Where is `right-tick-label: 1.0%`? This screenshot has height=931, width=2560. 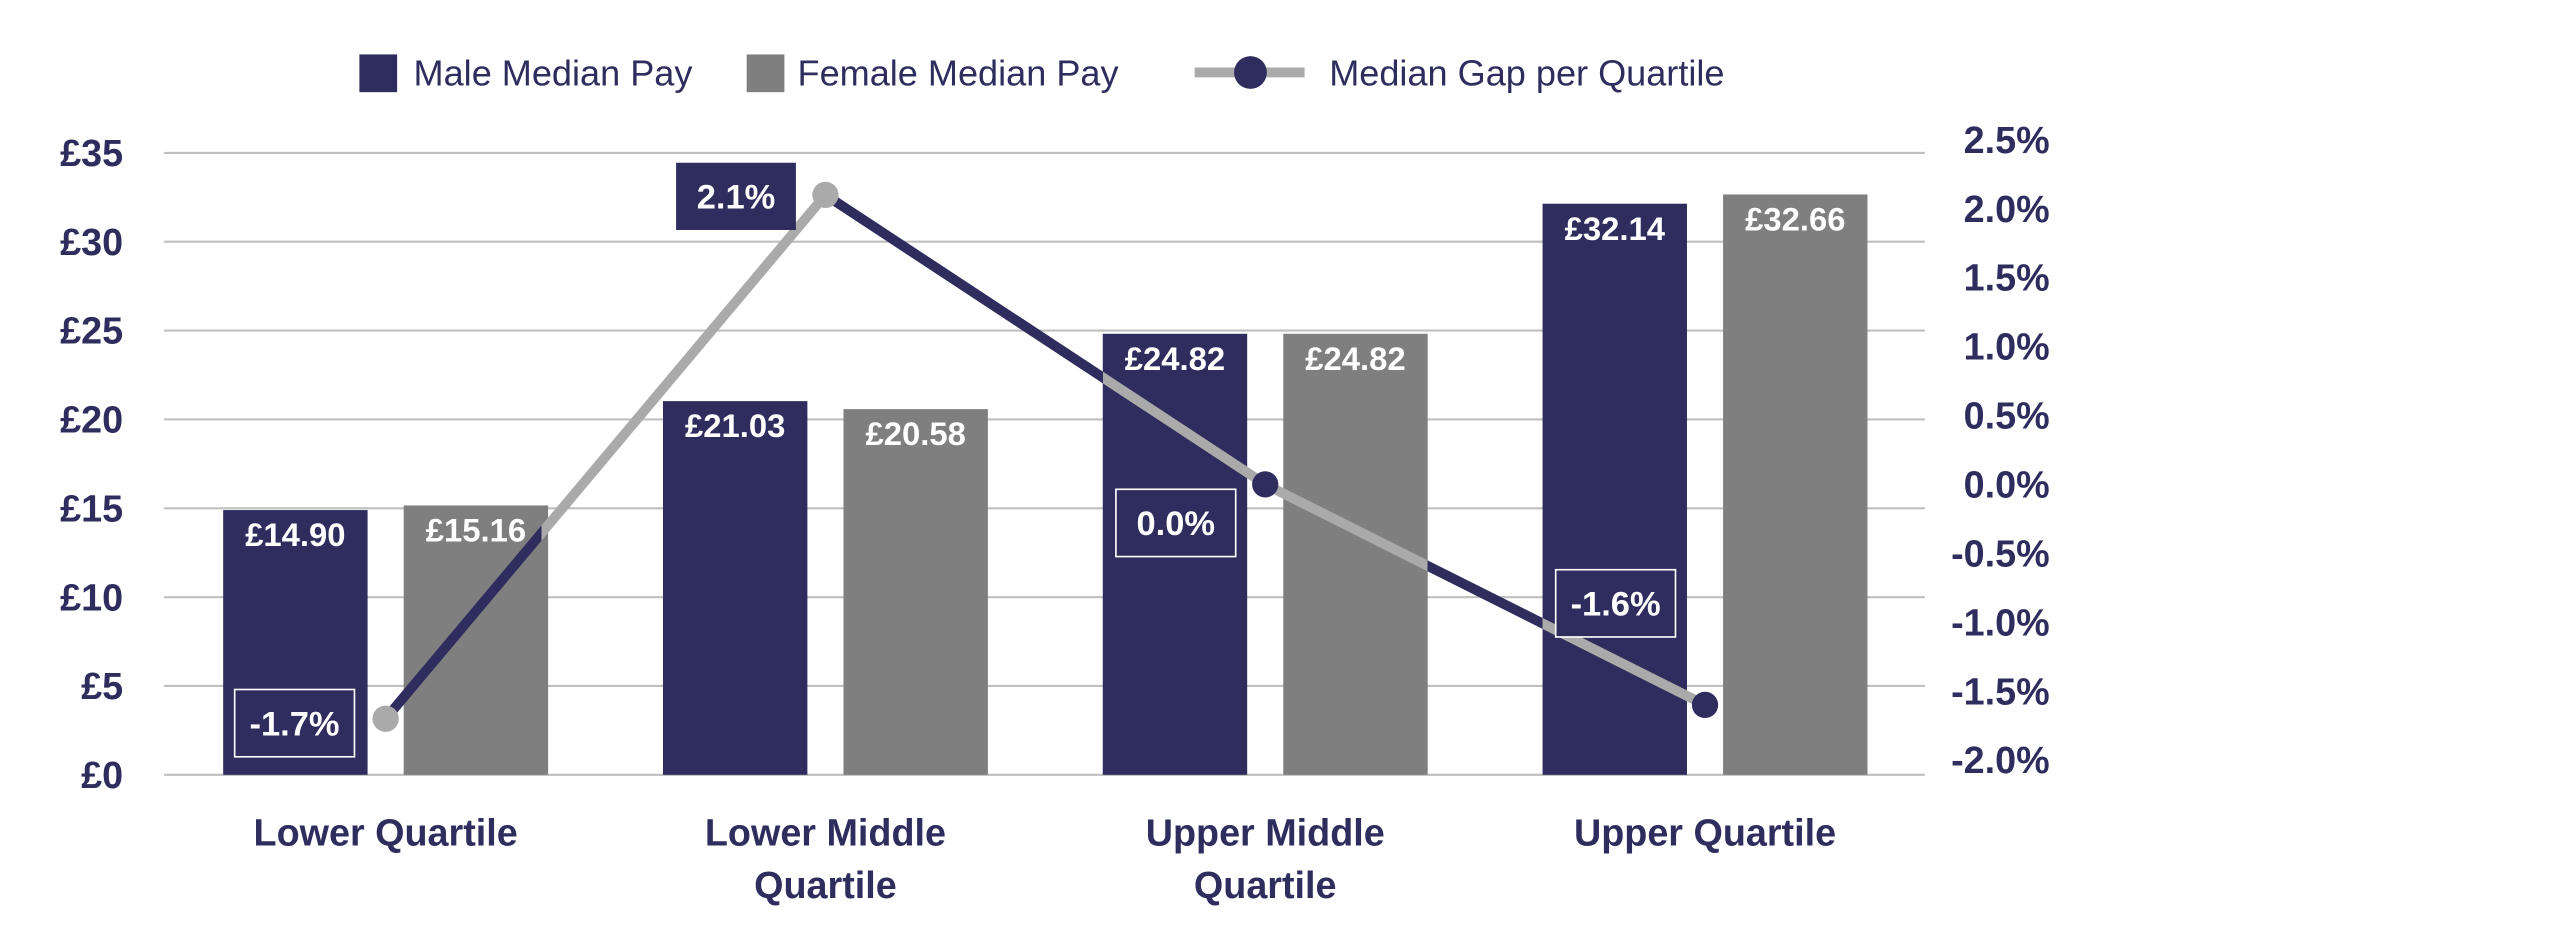 right-tick-label: 1.0% is located at coordinates (2007, 347).